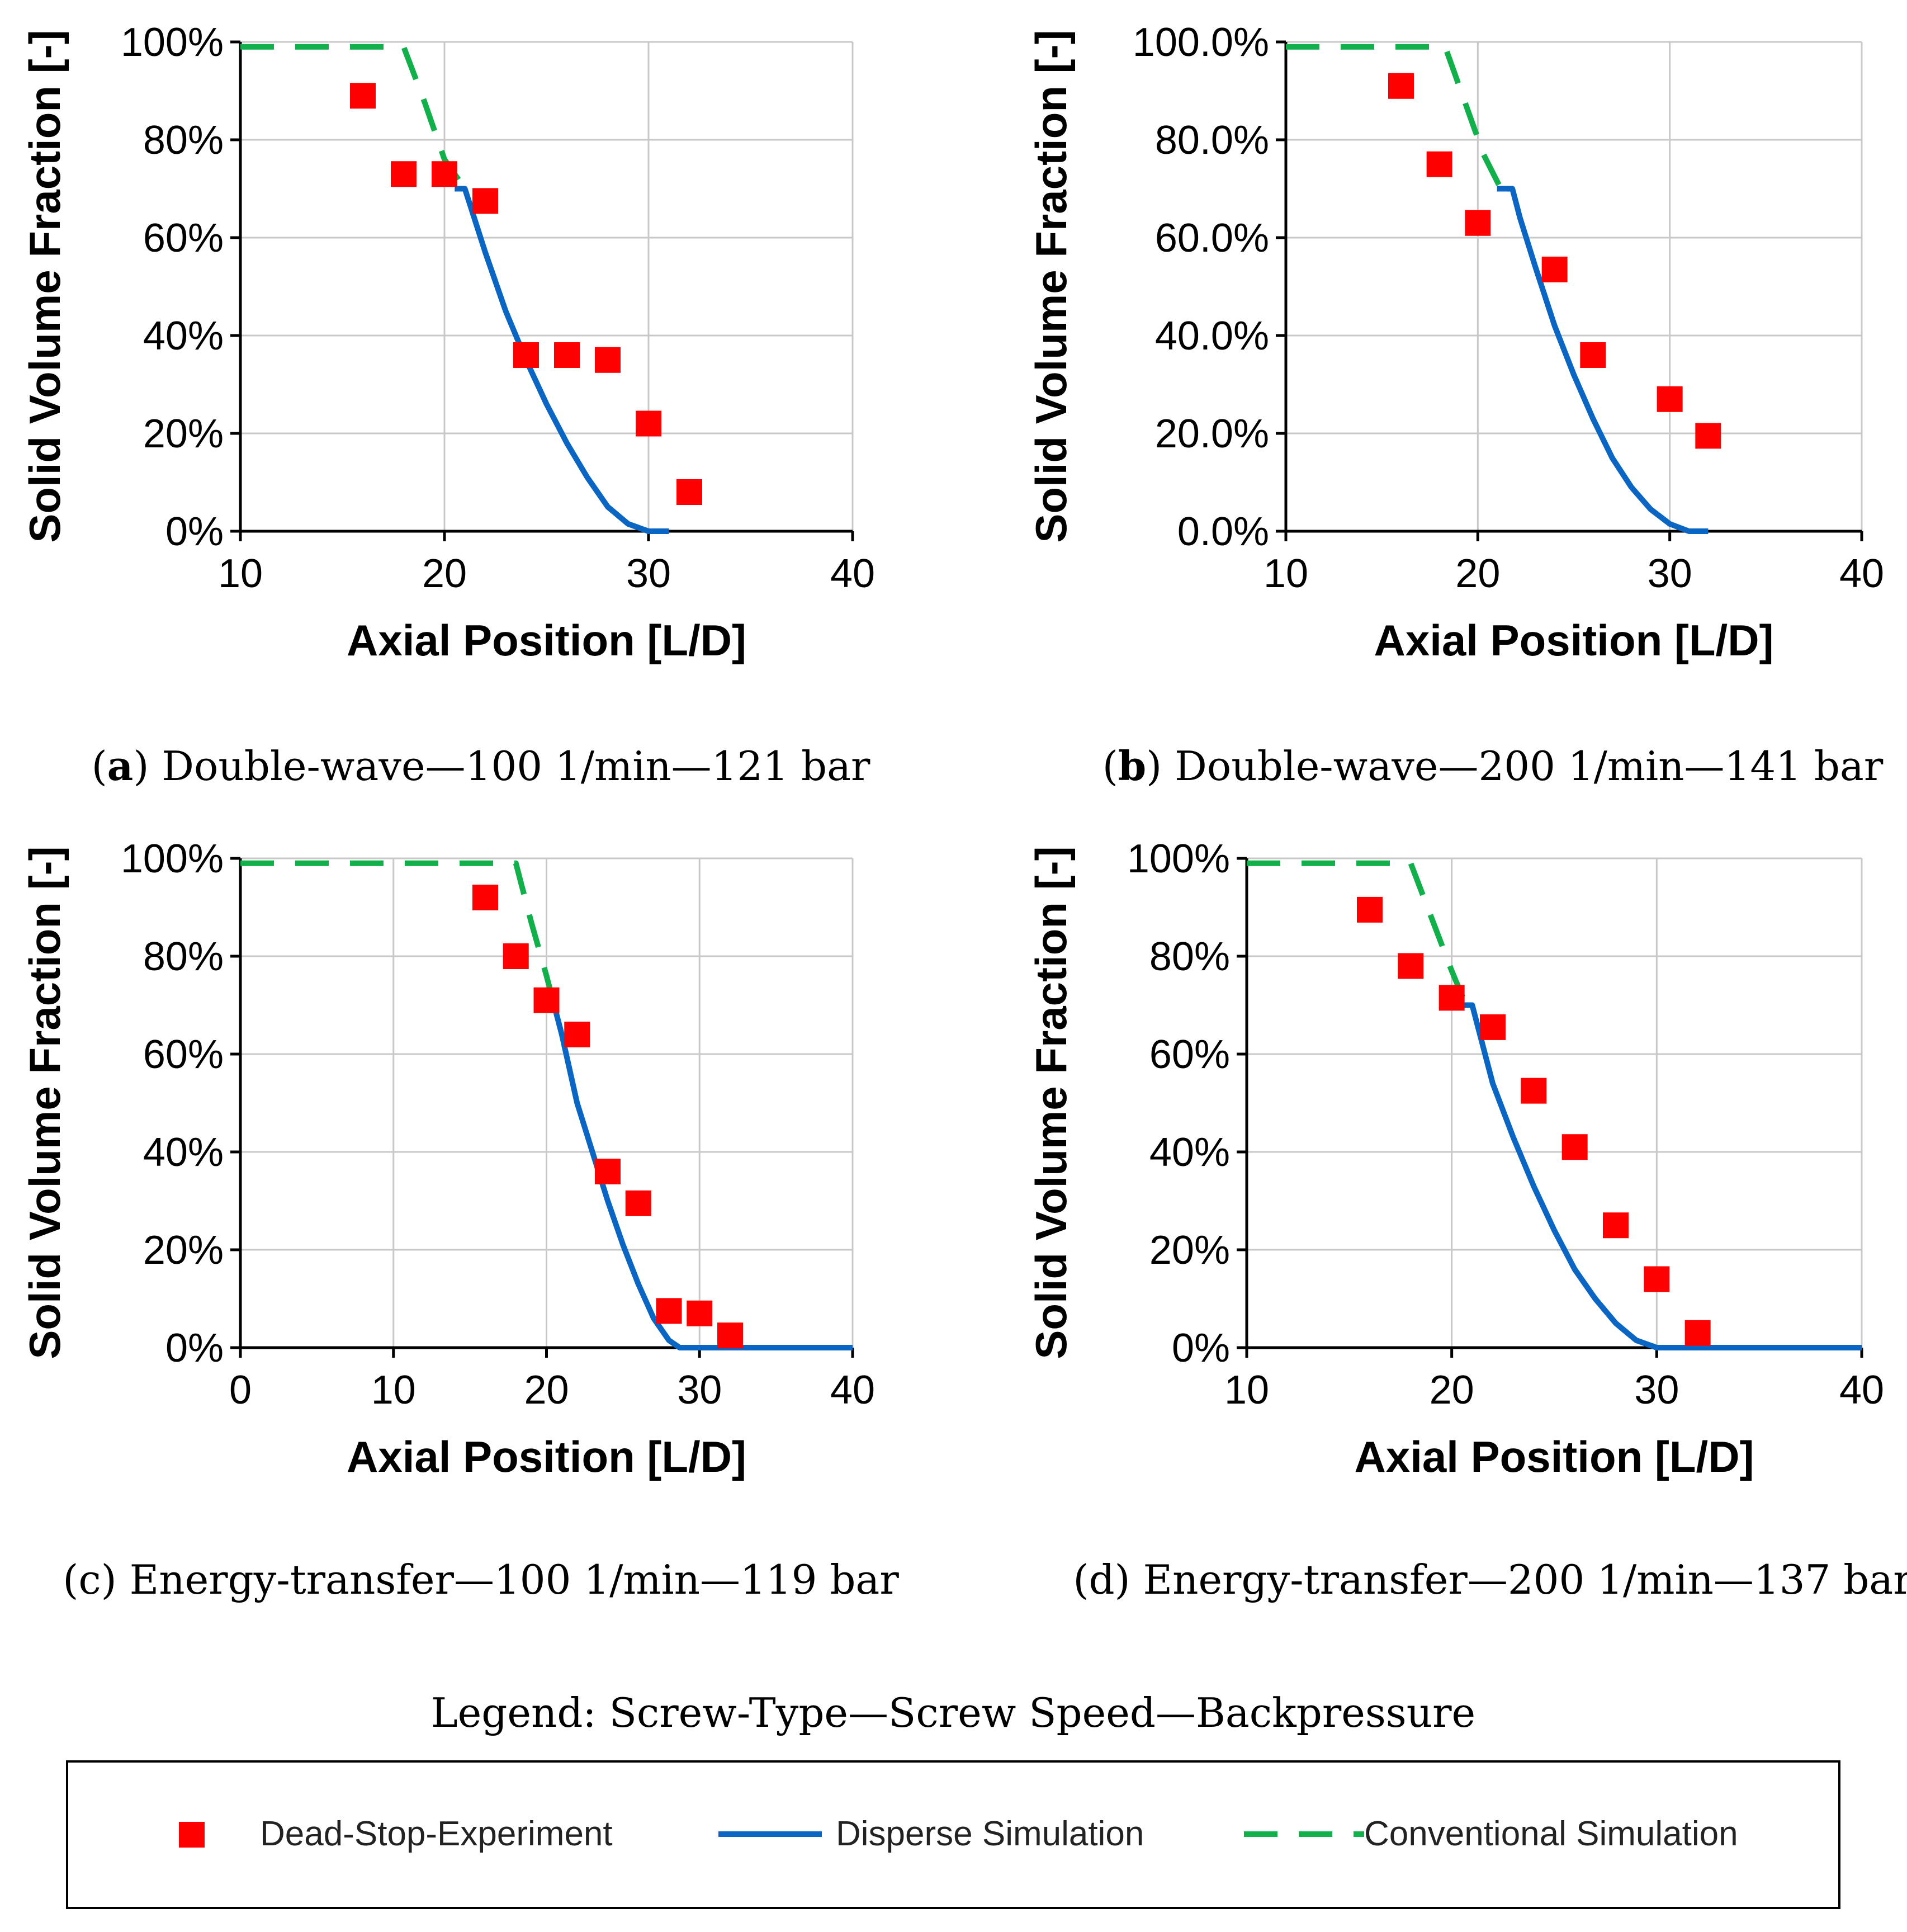  Describe the element at coordinates (1154, 767) in the screenshot. I see `caption-close: )` at that location.